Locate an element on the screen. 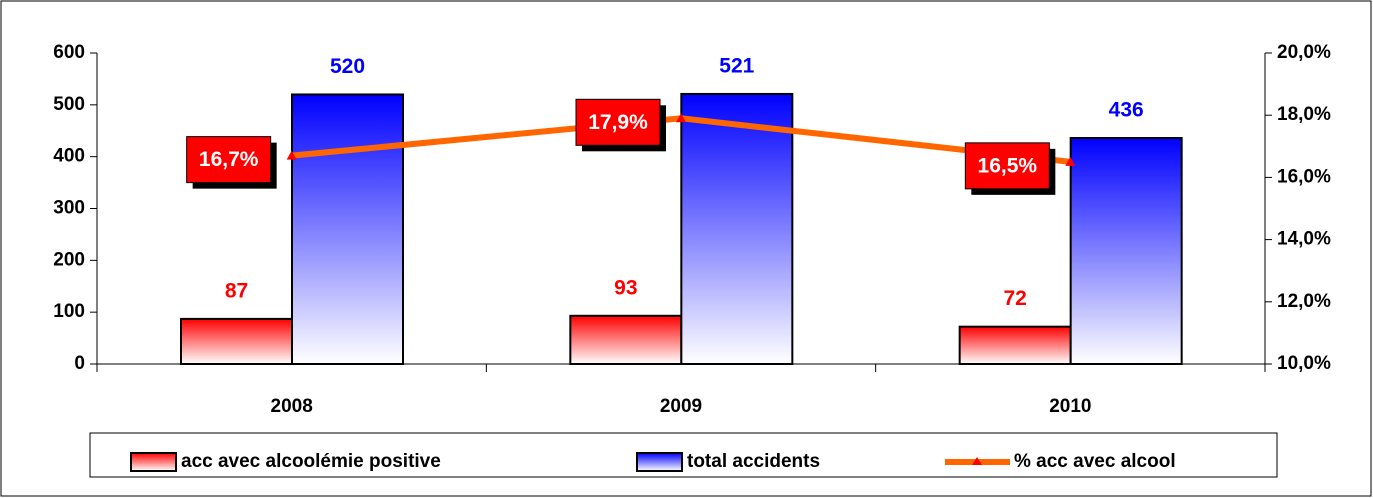 This screenshot has width=1373, height=498. bar-value-label: 87 is located at coordinates (236, 290).